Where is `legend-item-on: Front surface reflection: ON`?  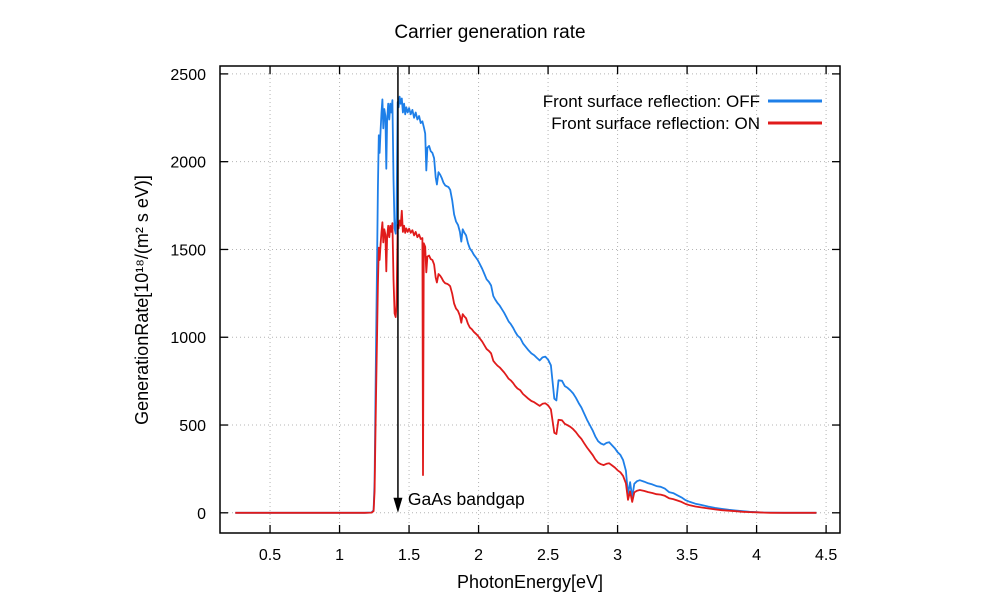
legend-item-on: Front surface reflection: ON is located at coordinates (686, 123).